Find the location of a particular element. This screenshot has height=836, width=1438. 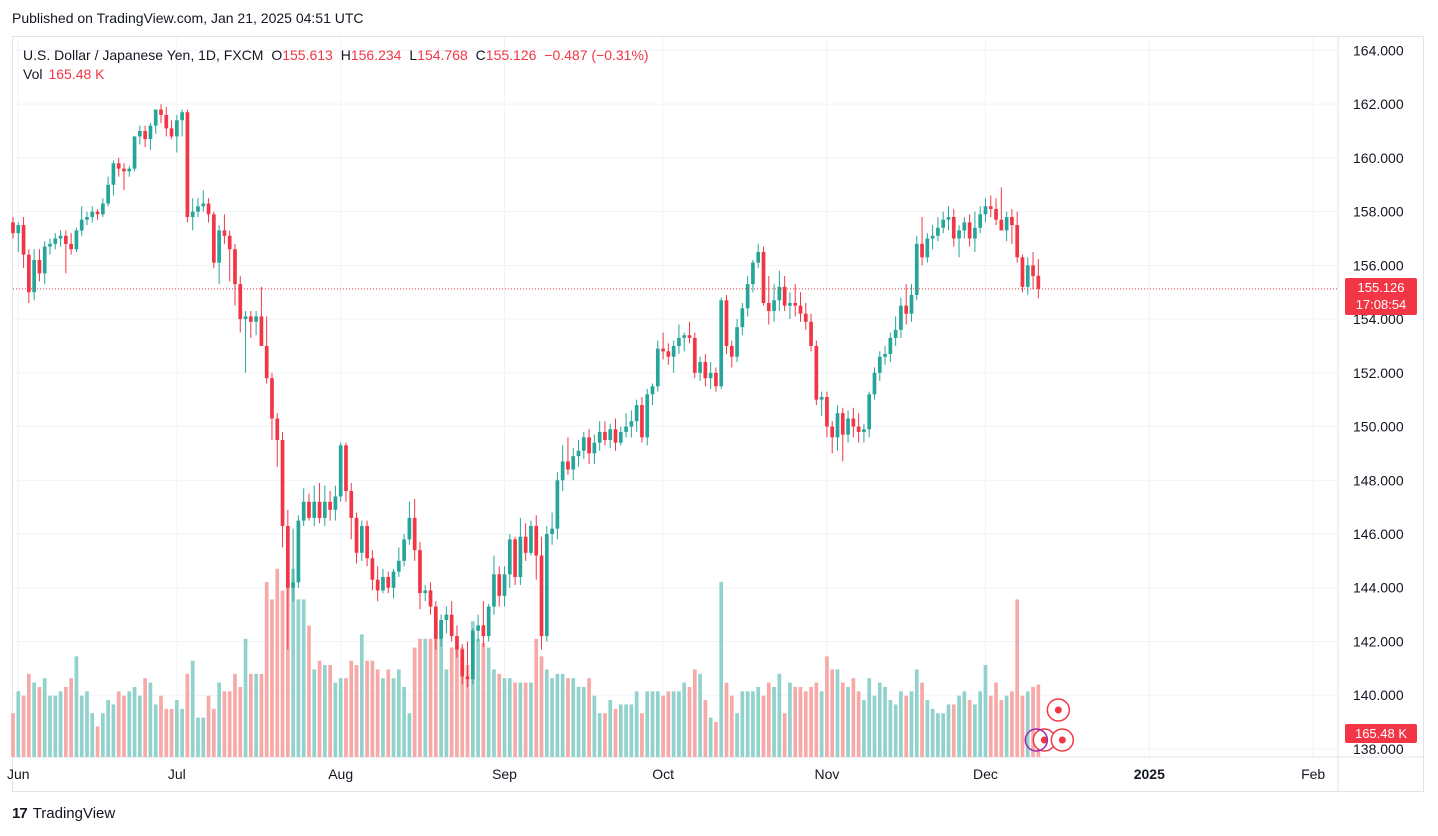

footer-branding: 17 TradingView is located at coordinates (63, 813).